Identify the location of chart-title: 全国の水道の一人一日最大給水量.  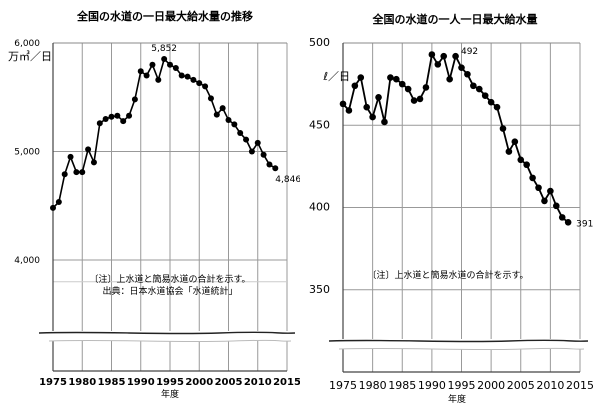
(455, 19).